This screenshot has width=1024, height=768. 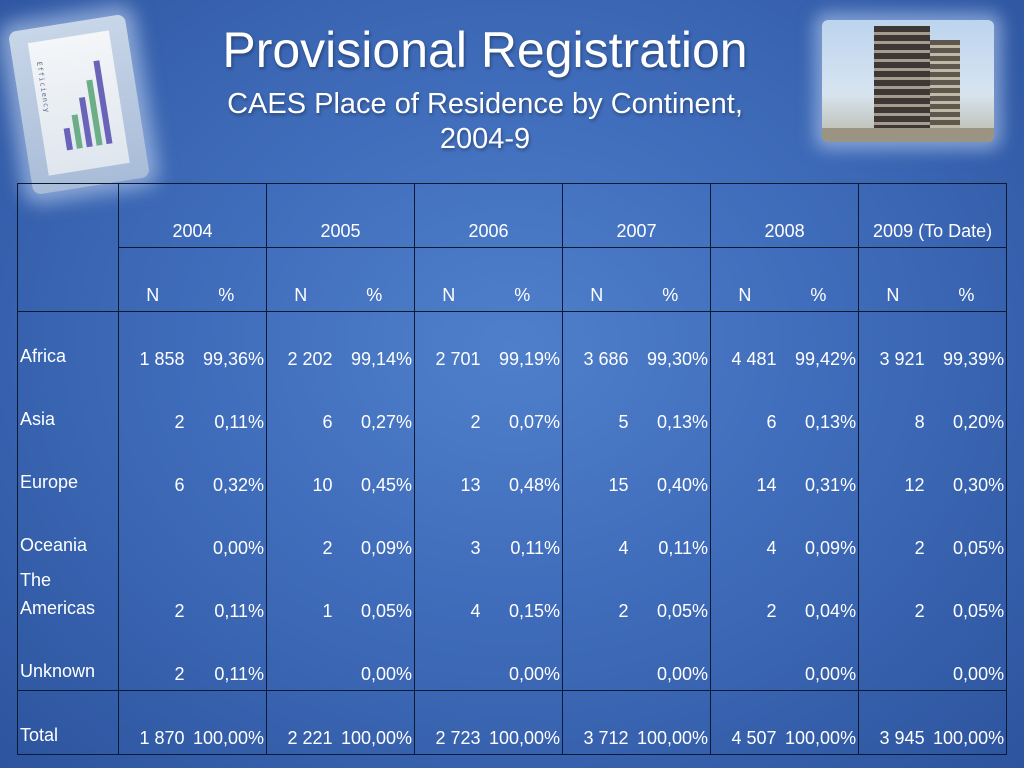 I want to click on count-cell: 1, so click(x=300, y=595).